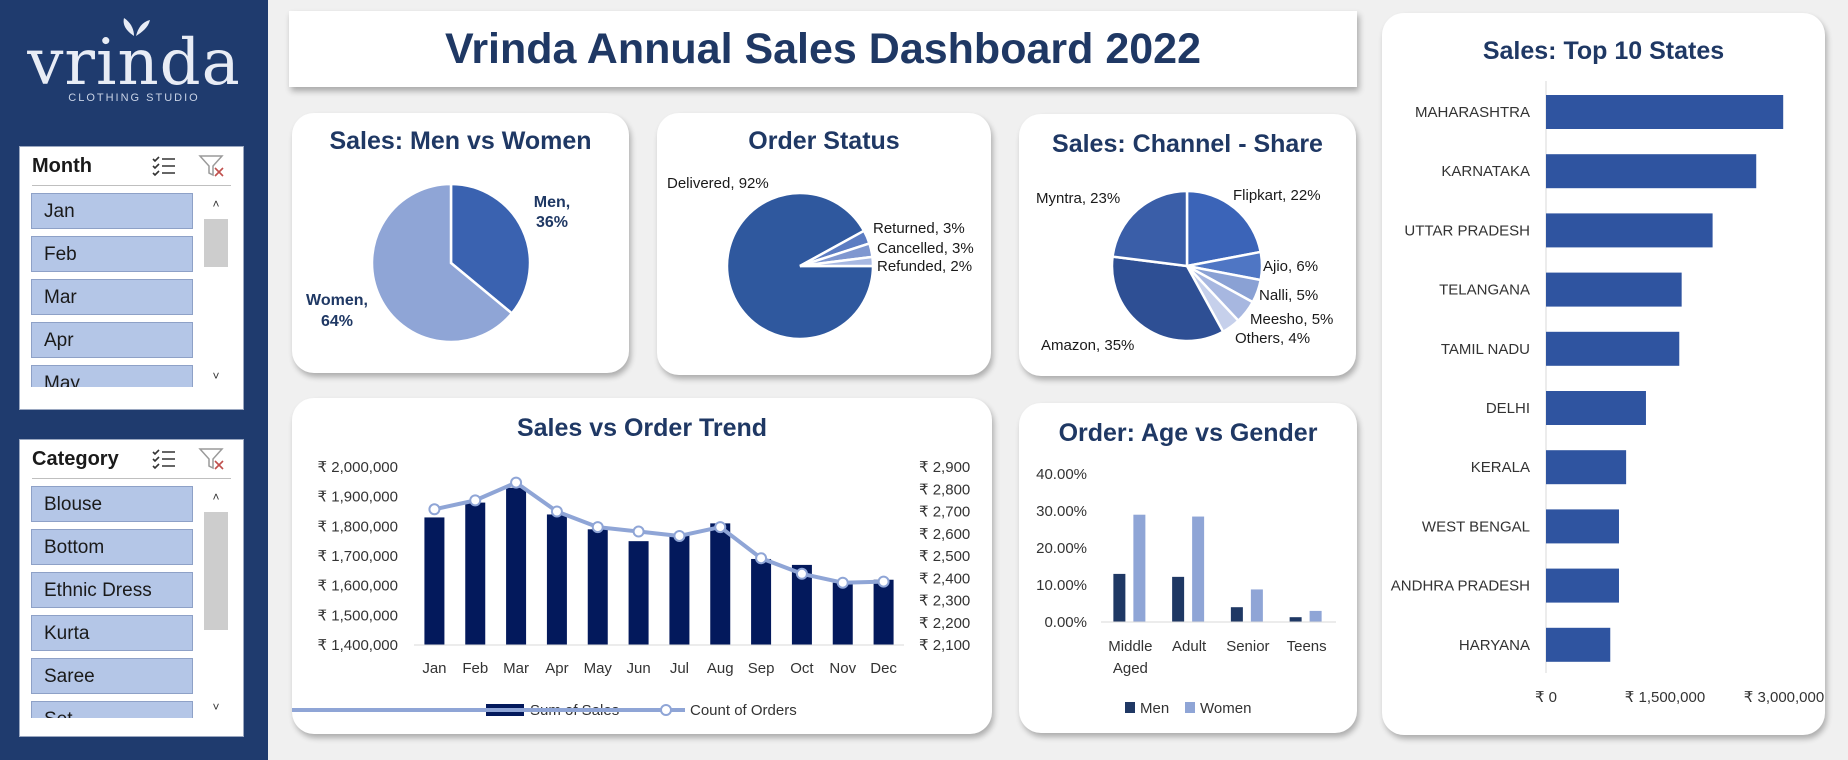  Describe the element at coordinates (1087, 345) in the screenshot. I see `pie-label-amazon: Amazon, 35%` at that location.